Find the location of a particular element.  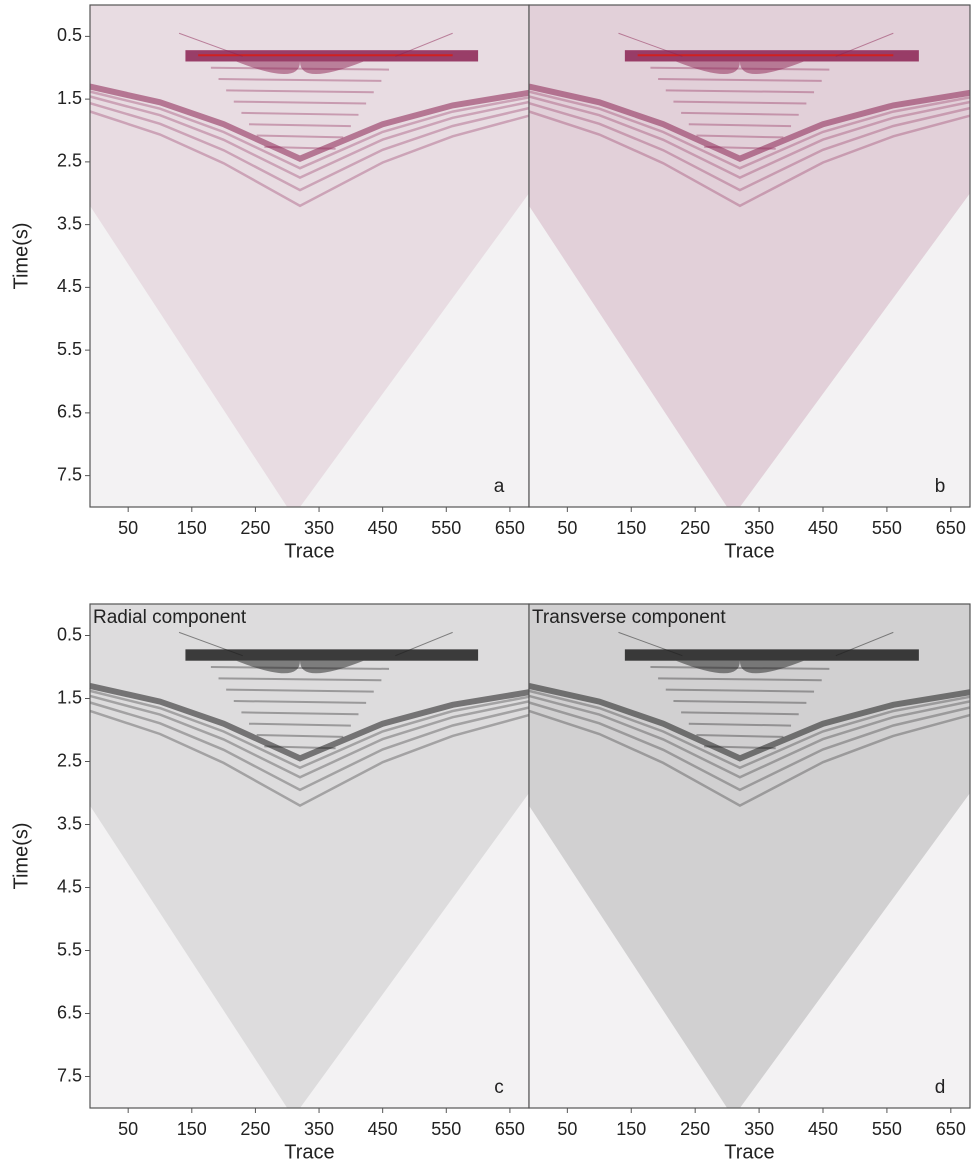

y-tick-label: 3.5 is located at coordinates (69, 823).